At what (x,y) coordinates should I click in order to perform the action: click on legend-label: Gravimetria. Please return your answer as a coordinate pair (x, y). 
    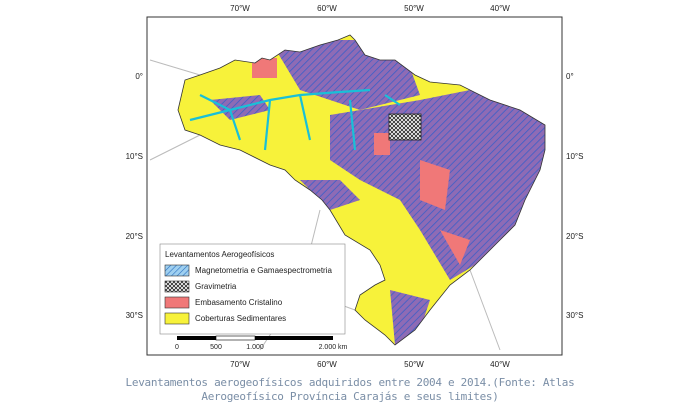
    Looking at the image, I should click on (216, 286).